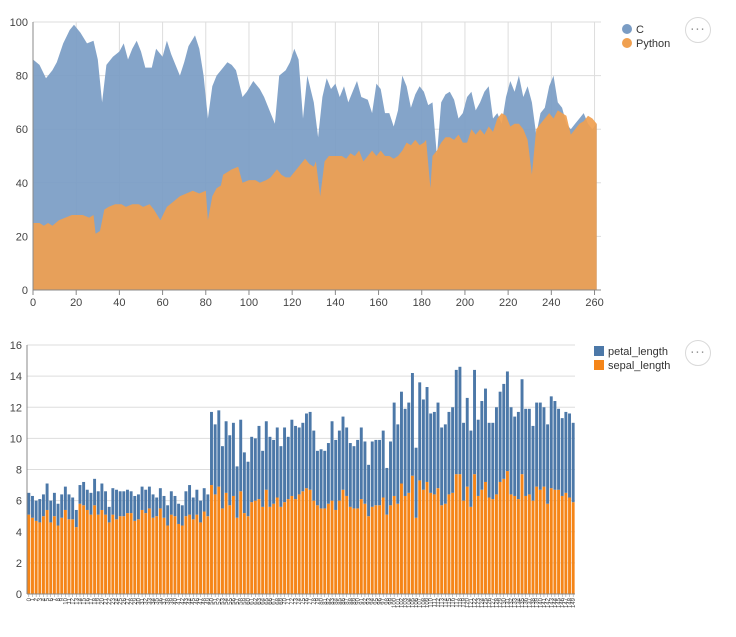 The width and height of the screenshot is (736, 637). What do you see at coordinates (19, 564) in the screenshot?
I see `y-tick-label: 2` at bounding box center [19, 564].